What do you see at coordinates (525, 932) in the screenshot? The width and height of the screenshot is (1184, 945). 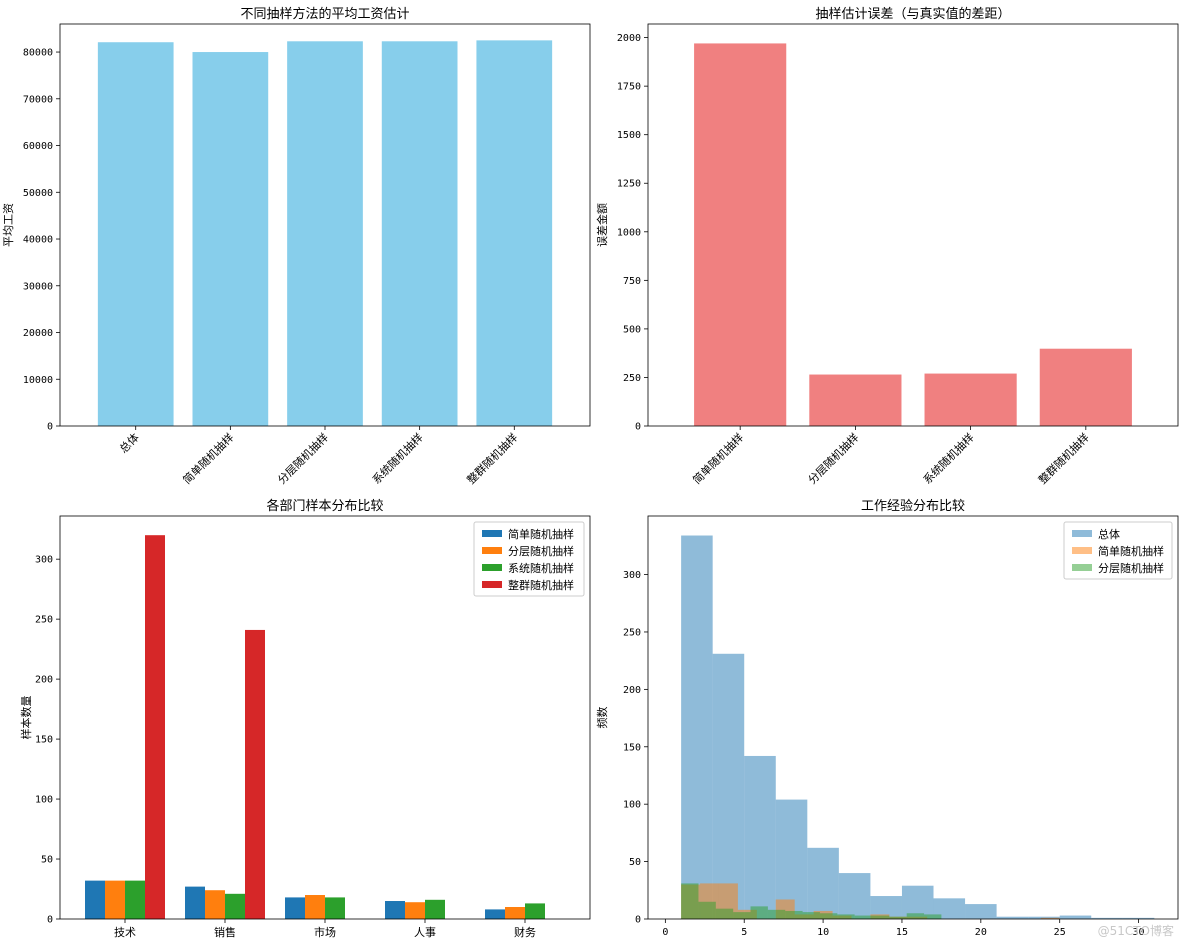 I see `x-tick-label: 财务` at bounding box center [525, 932].